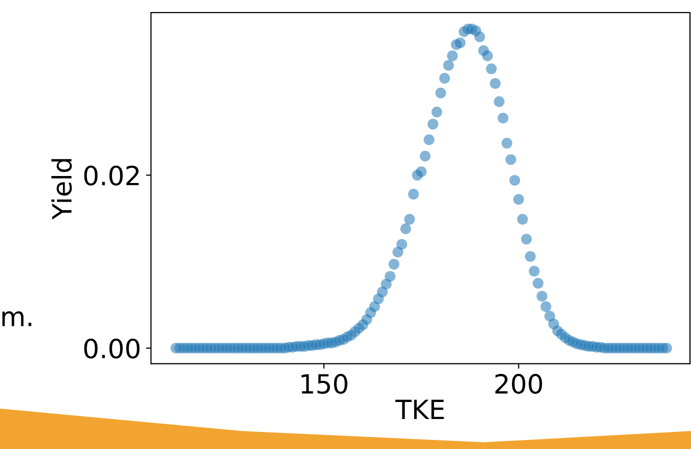 This screenshot has height=449, width=691. What do you see at coordinates (17, 318) in the screenshot?
I see `text: m.` at bounding box center [17, 318].